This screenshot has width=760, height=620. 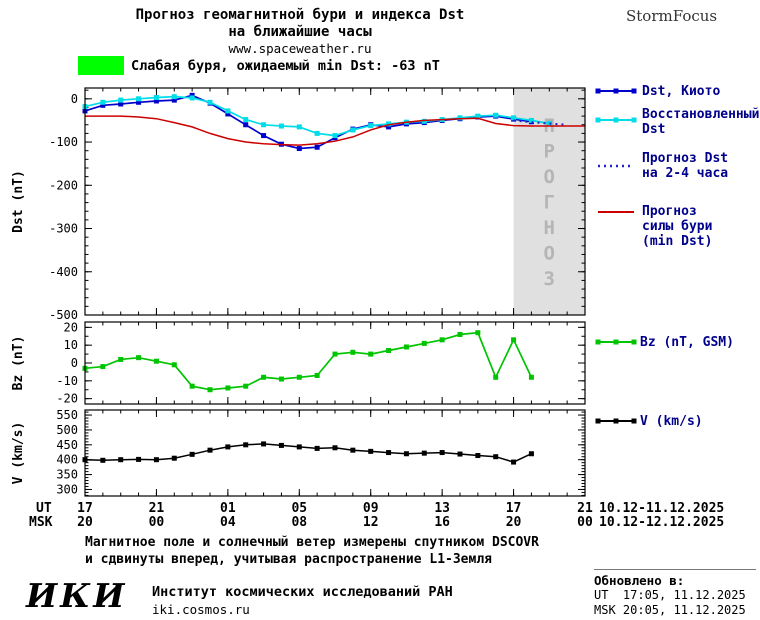 What do you see at coordinates (67, 381) in the screenshot?
I see `svg-text: -10` at bounding box center [67, 381].